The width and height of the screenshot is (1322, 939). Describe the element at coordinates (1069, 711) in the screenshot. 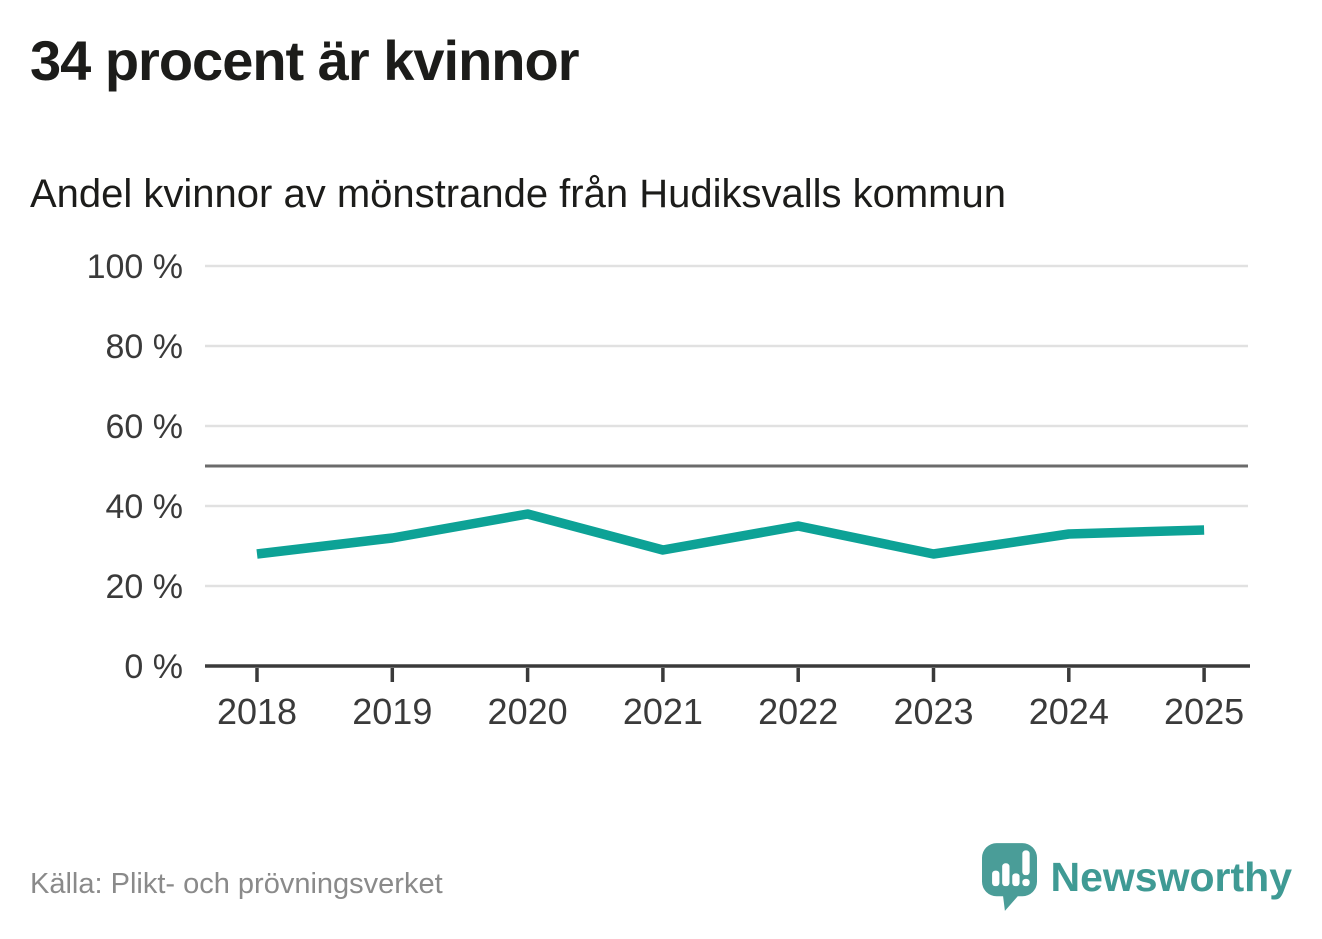

I see `x-tick-label: 2024` at that location.